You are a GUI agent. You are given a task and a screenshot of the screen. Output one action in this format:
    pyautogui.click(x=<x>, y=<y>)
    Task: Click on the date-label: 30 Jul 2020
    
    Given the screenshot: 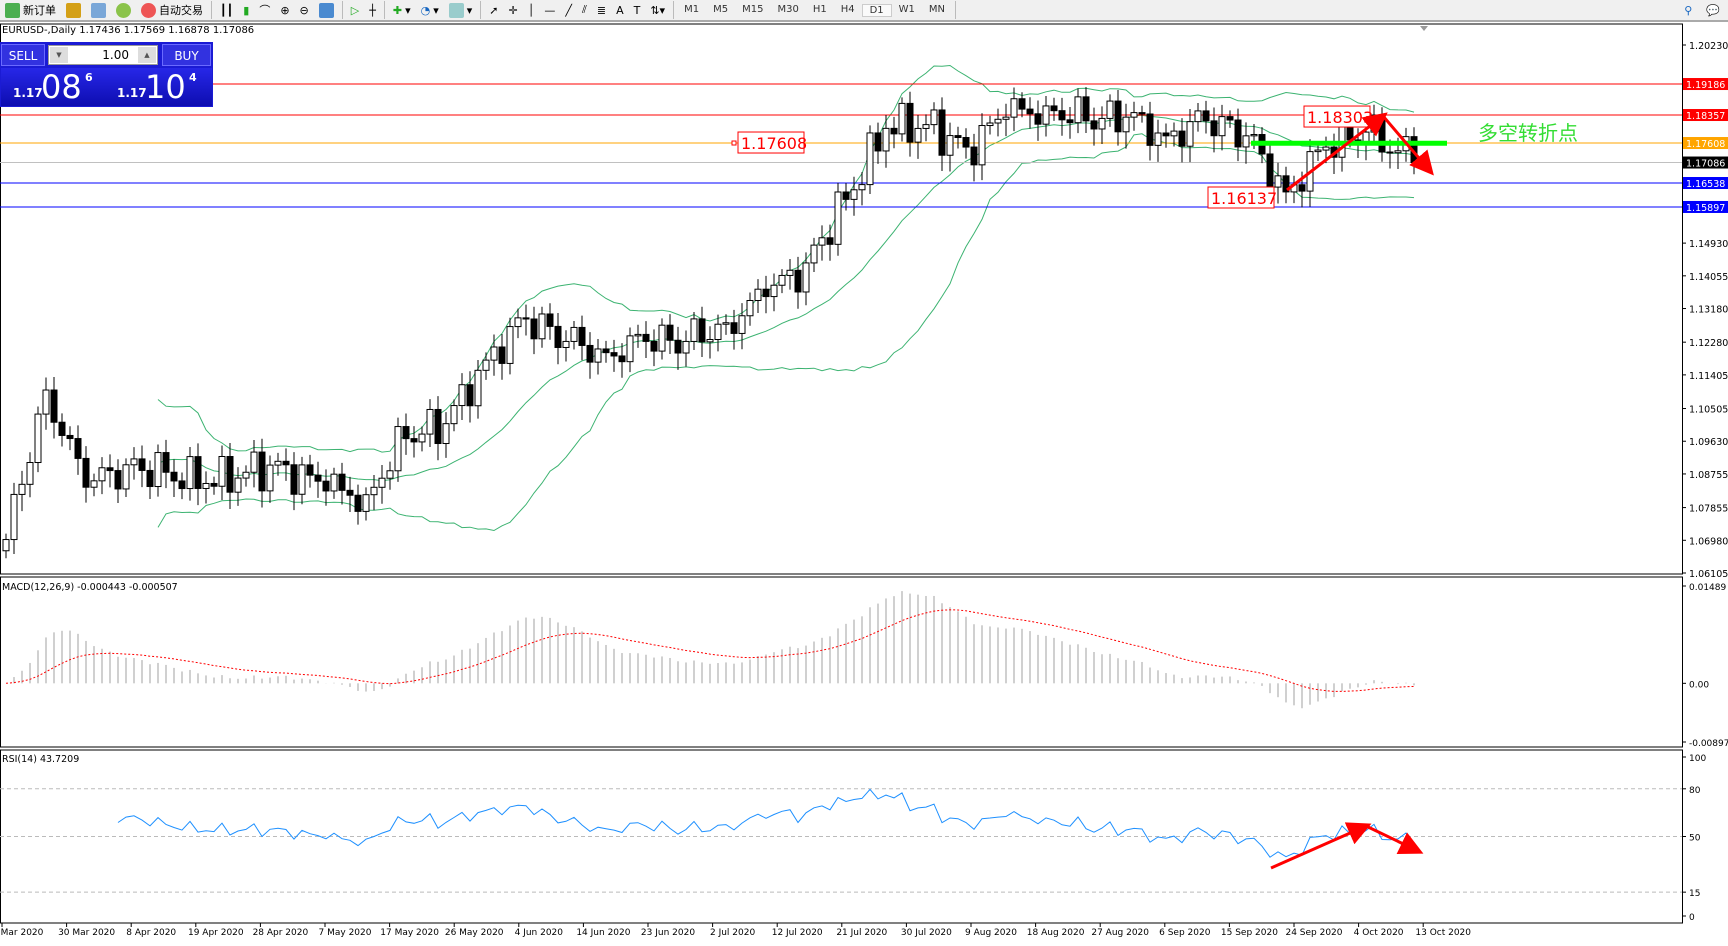 What is the action you would take?
    pyautogui.click(x=926, y=933)
    